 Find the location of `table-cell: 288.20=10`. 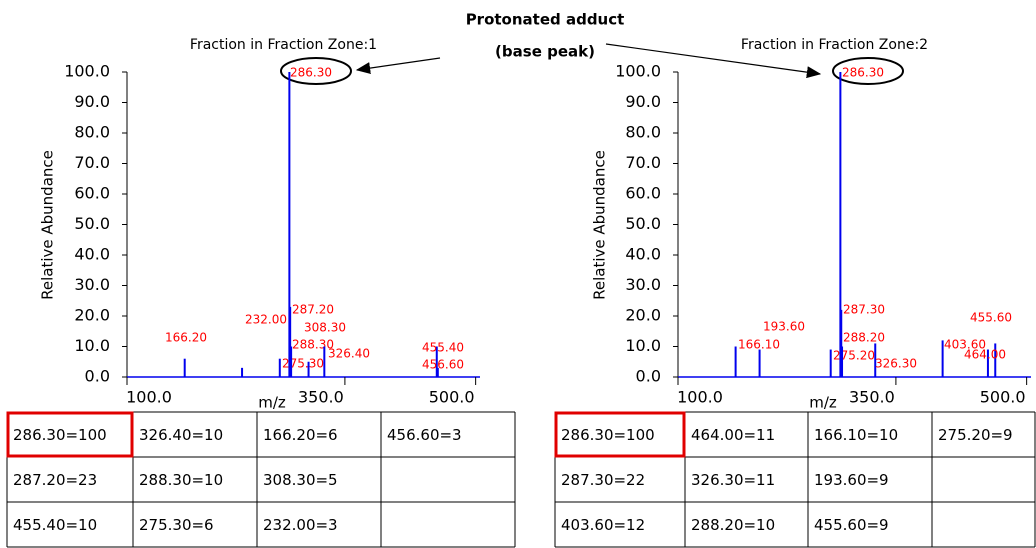

table-cell: 288.20=10 is located at coordinates (733, 525).